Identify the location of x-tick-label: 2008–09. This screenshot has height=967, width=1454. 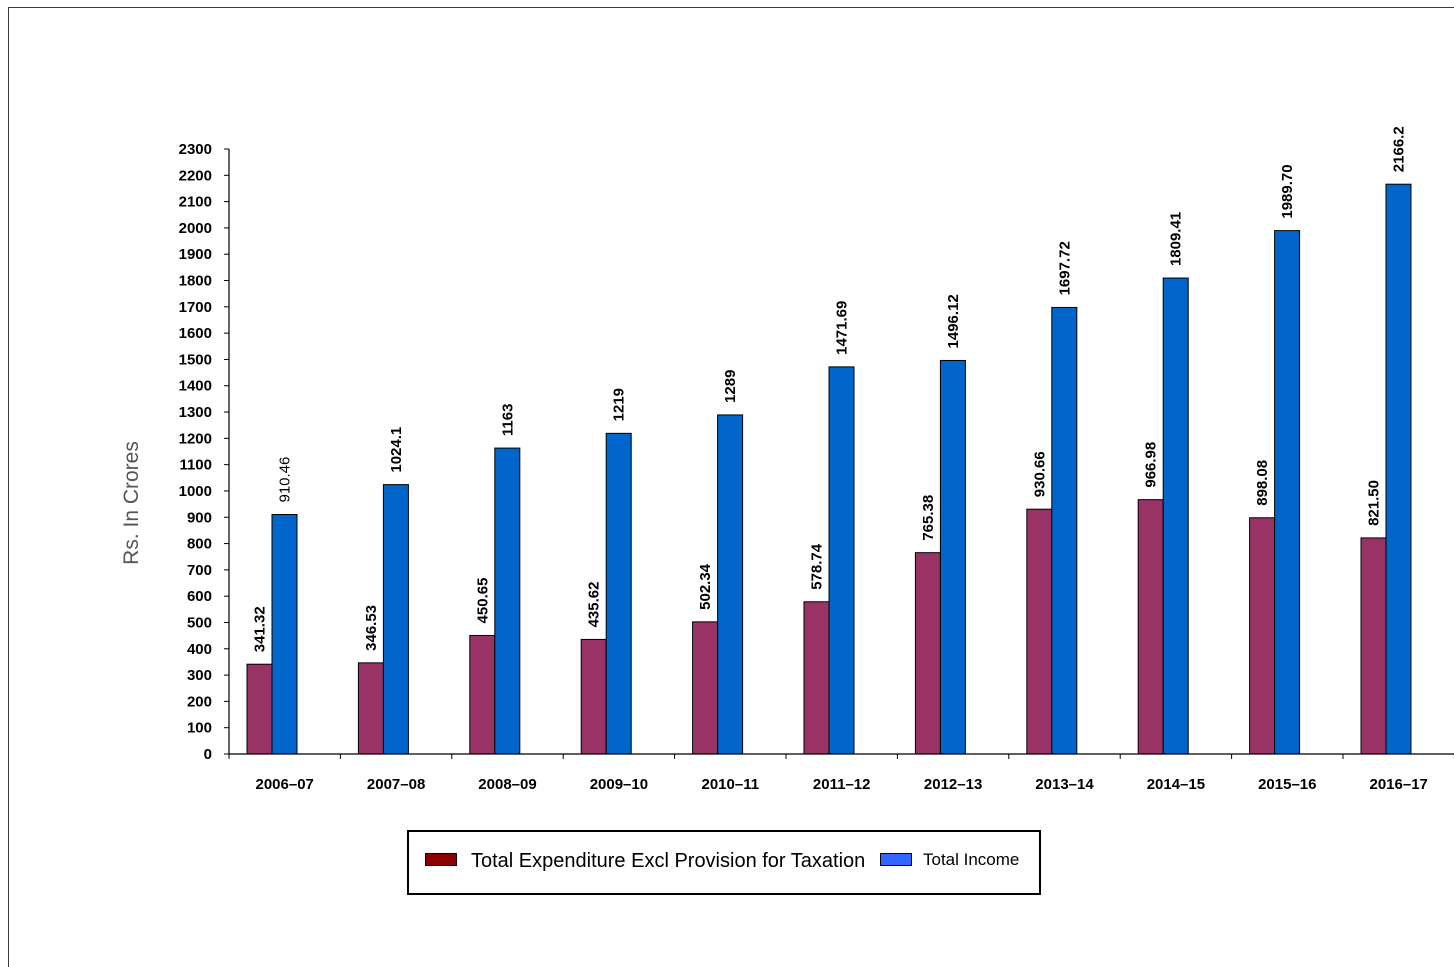
(507, 784).